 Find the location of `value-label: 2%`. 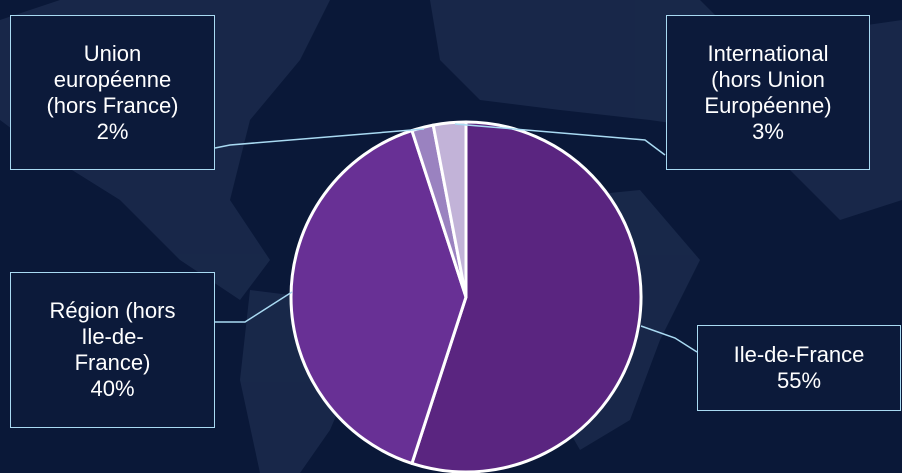

value-label: 2% is located at coordinates (112, 131).